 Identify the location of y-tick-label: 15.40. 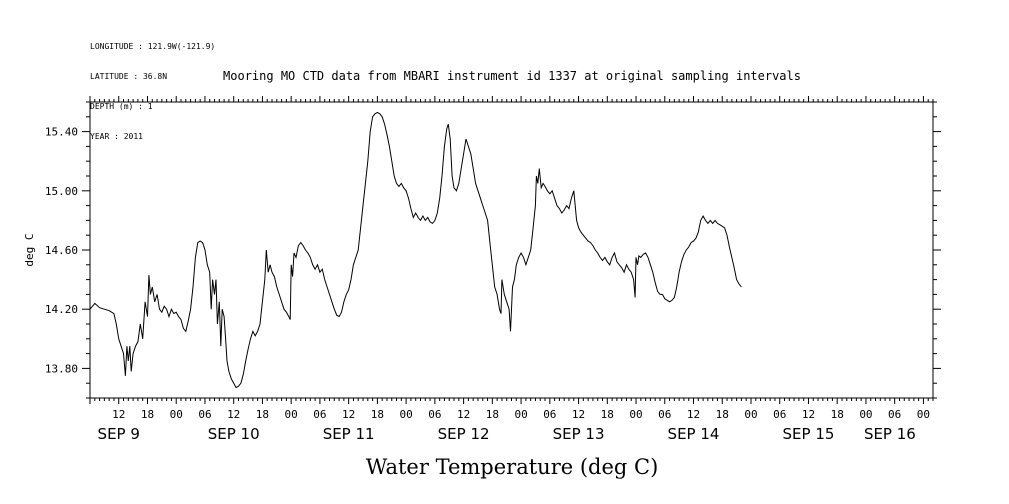
(61, 132).